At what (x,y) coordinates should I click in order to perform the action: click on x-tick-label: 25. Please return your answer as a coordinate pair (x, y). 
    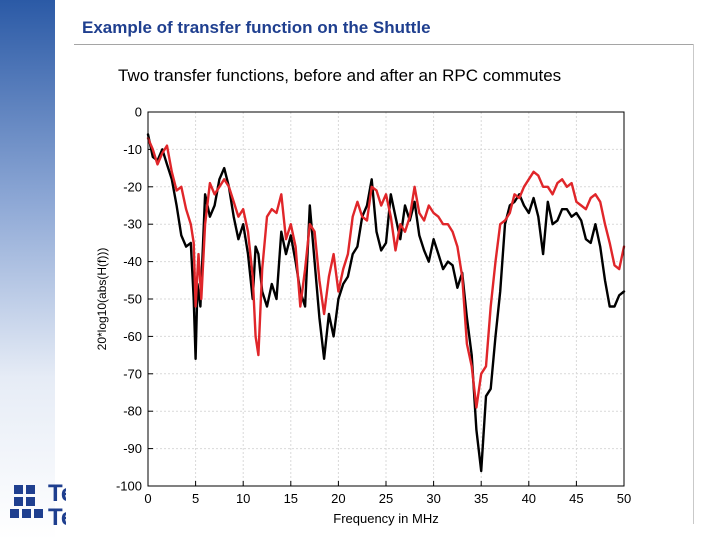
    Looking at the image, I should click on (386, 498).